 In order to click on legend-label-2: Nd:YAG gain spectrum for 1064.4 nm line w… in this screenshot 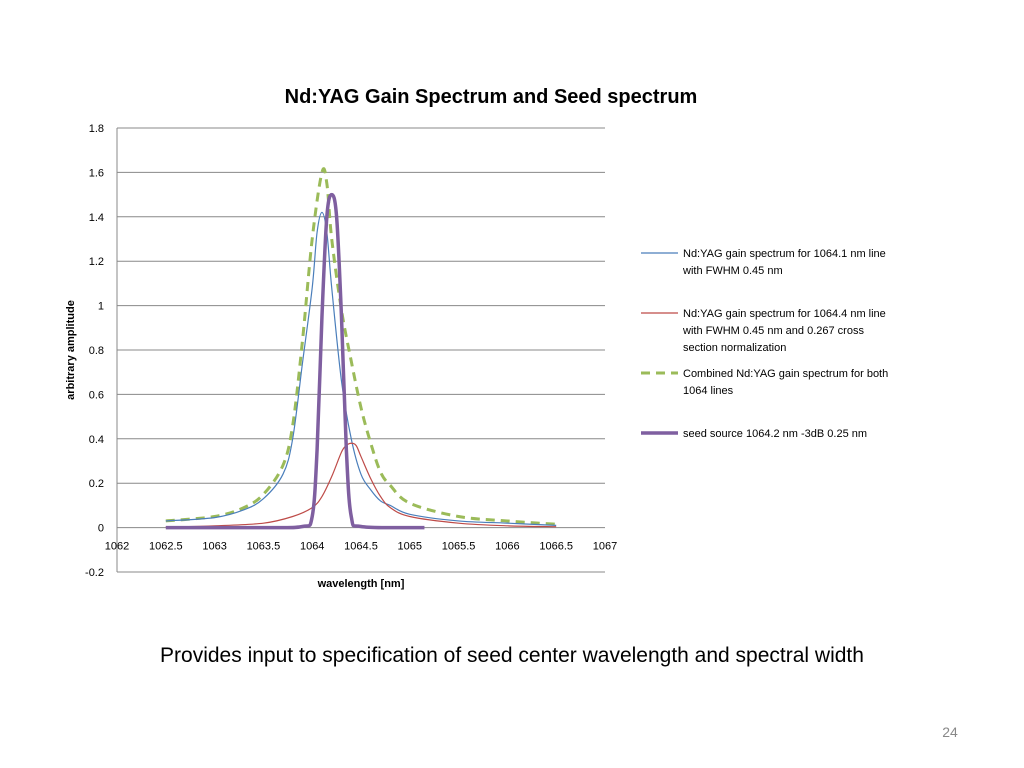, I will do `click(784, 331)`.